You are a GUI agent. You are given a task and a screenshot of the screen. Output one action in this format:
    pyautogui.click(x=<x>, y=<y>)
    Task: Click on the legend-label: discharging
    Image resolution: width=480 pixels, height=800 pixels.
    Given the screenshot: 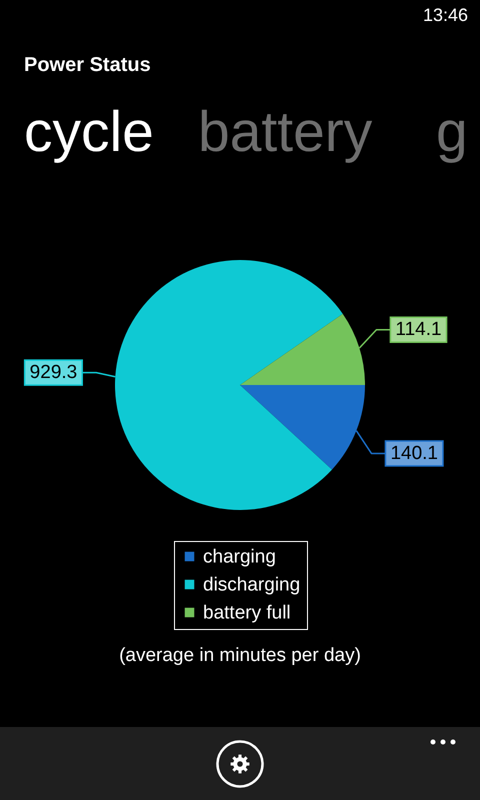 What is the action you would take?
    pyautogui.click(x=251, y=585)
    